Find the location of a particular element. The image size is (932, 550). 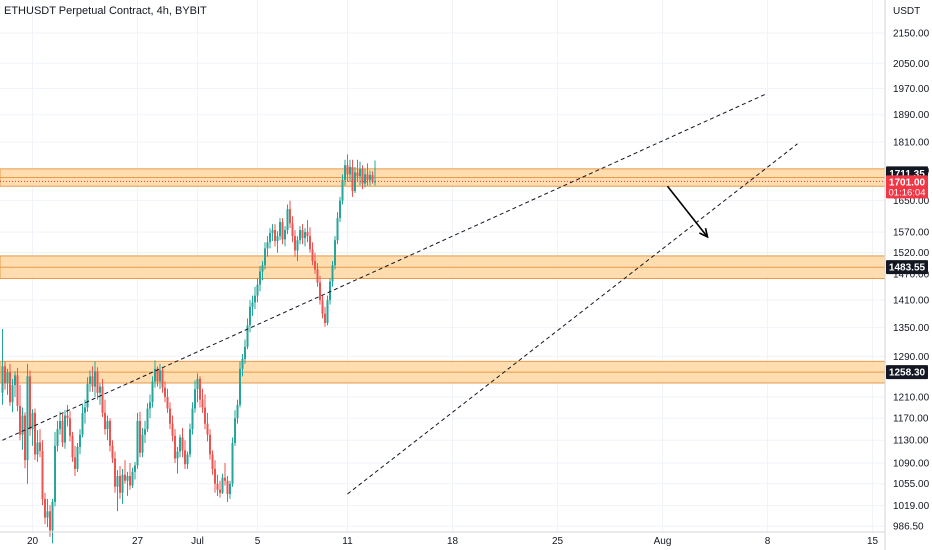

last-price-tag-box is located at coordinates (907, 187).